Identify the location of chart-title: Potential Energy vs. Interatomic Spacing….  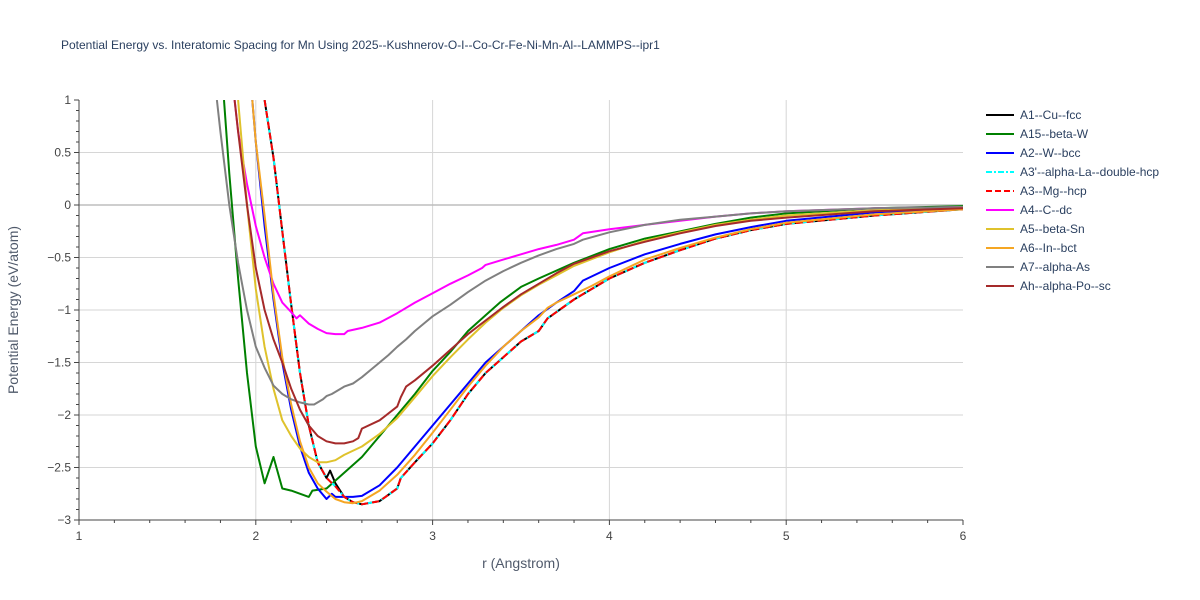
(360, 45).